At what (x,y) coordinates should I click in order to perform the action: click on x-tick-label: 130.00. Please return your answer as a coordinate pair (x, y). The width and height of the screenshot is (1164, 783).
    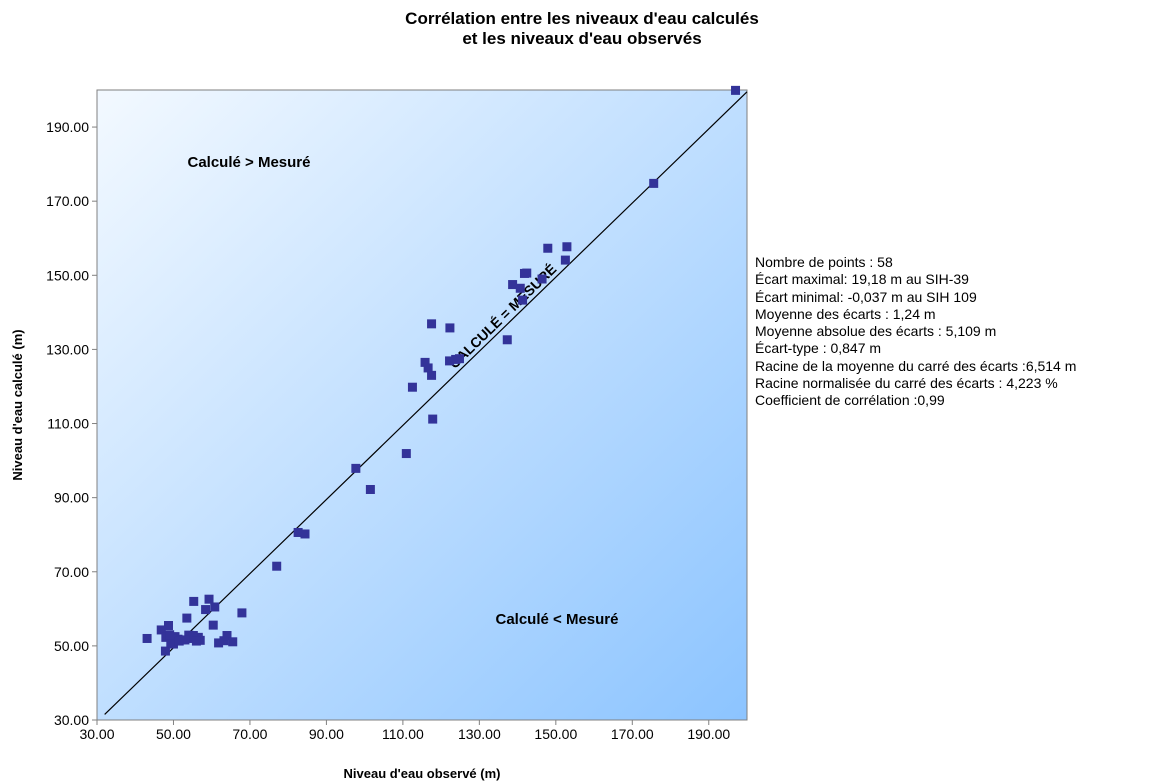
    Looking at the image, I should click on (479, 734).